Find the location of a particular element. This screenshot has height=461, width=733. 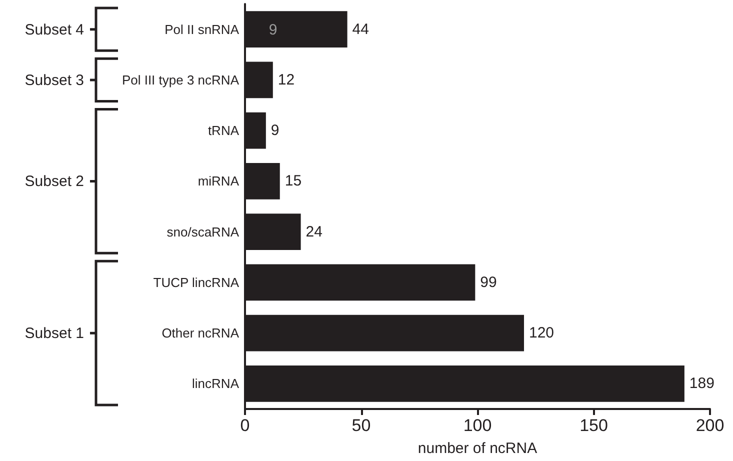

data-label: 9 is located at coordinates (275, 131).